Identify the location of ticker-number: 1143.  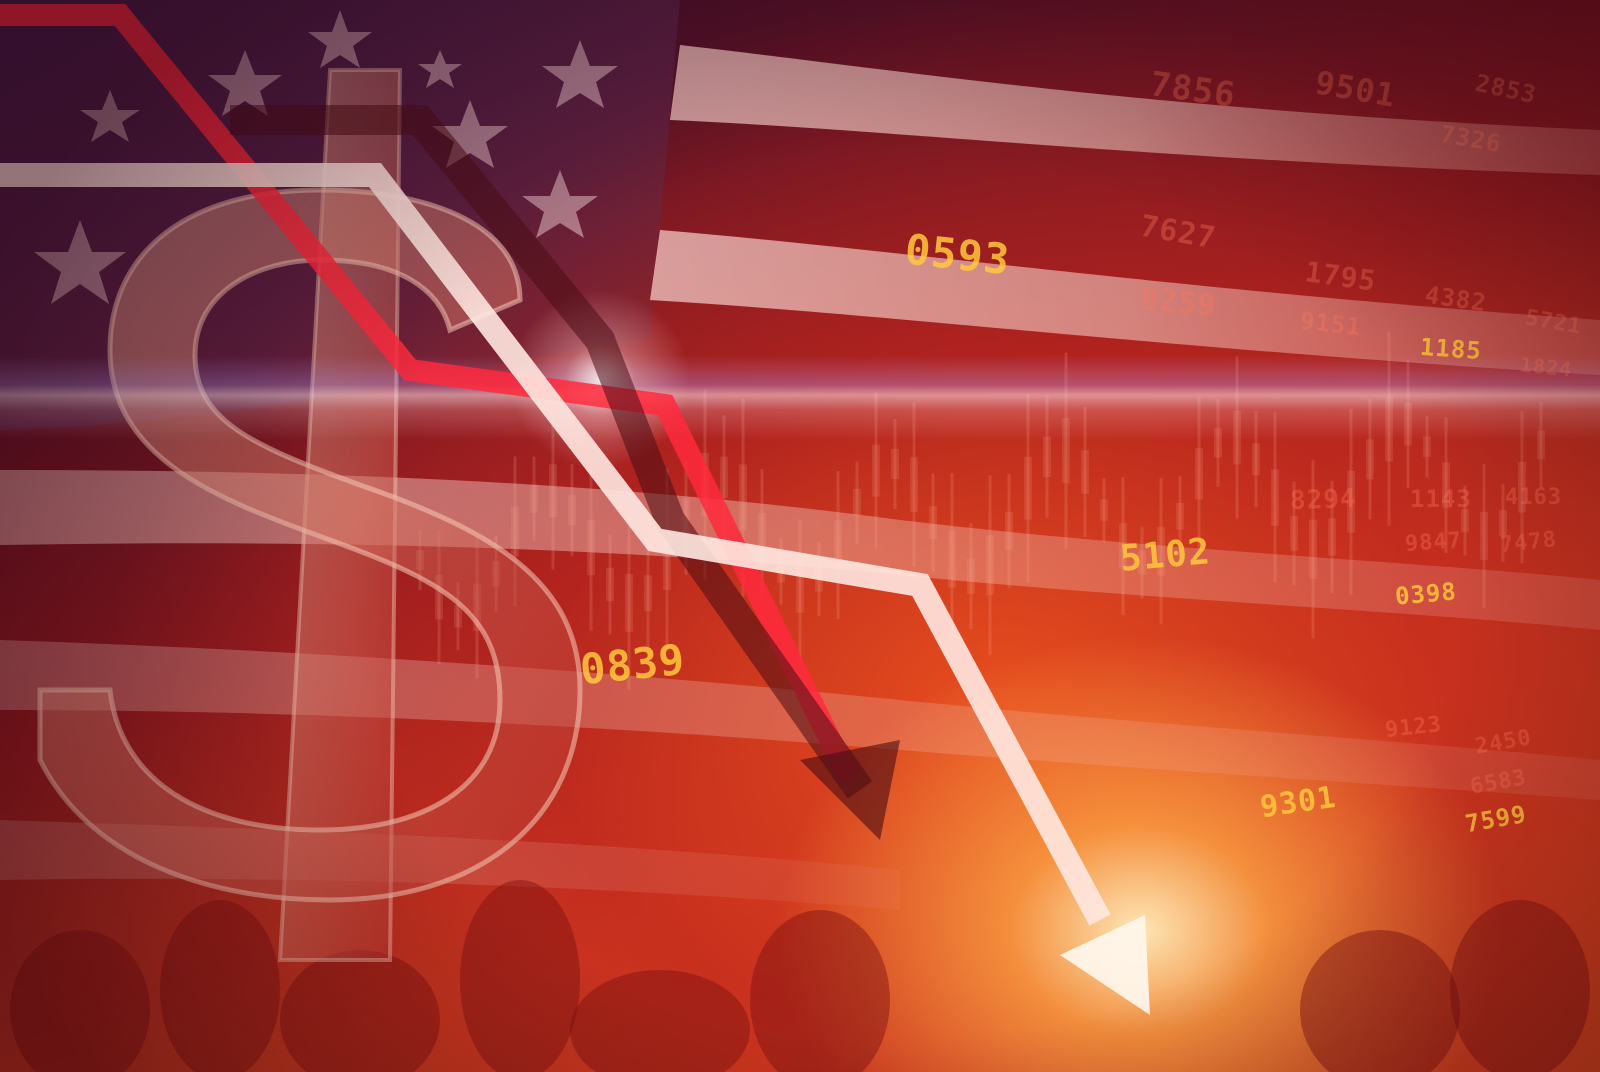
(1441, 499).